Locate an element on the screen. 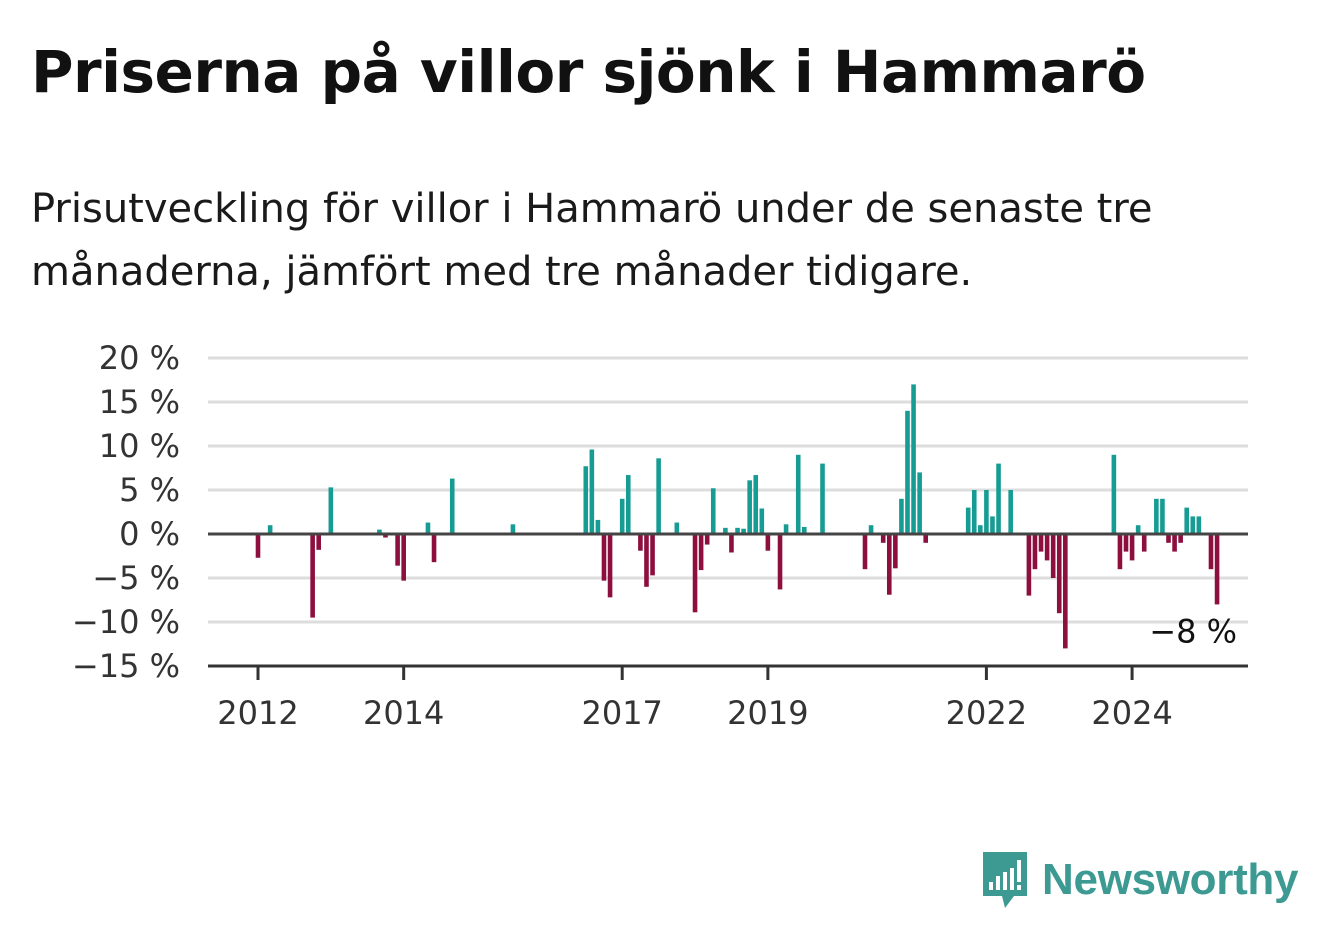 The width and height of the screenshot is (1322, 939). y-tick-label: 10 % is located at coordinates (139, 446).